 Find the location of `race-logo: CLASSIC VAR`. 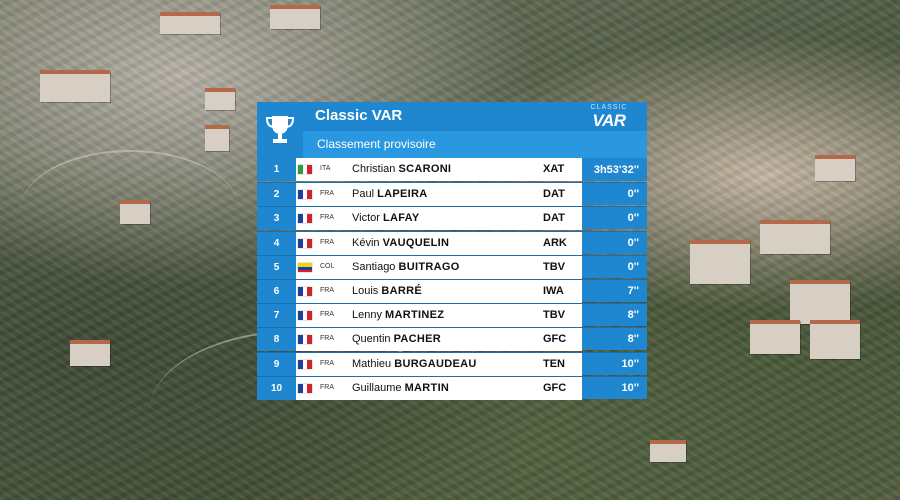

race-logo: CLASSIC VAR is located at coordinates (609, 117).